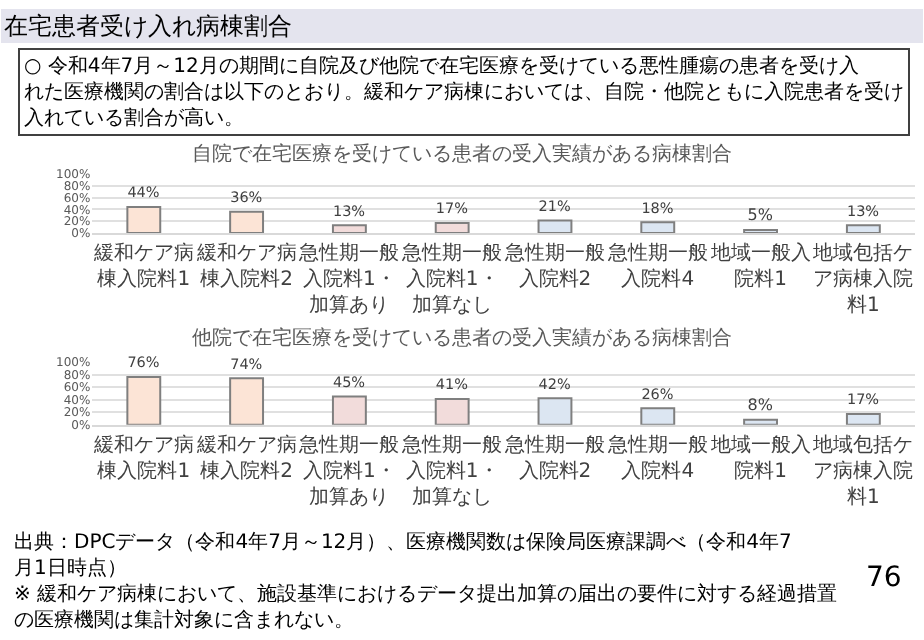 The height and width of the screenshot is (640, 924). What do you see at coordinates (148, 26) in the screenshot?
I see `text: 在宅患者受け入れ病棟割合` at bounding box center [148, 26].